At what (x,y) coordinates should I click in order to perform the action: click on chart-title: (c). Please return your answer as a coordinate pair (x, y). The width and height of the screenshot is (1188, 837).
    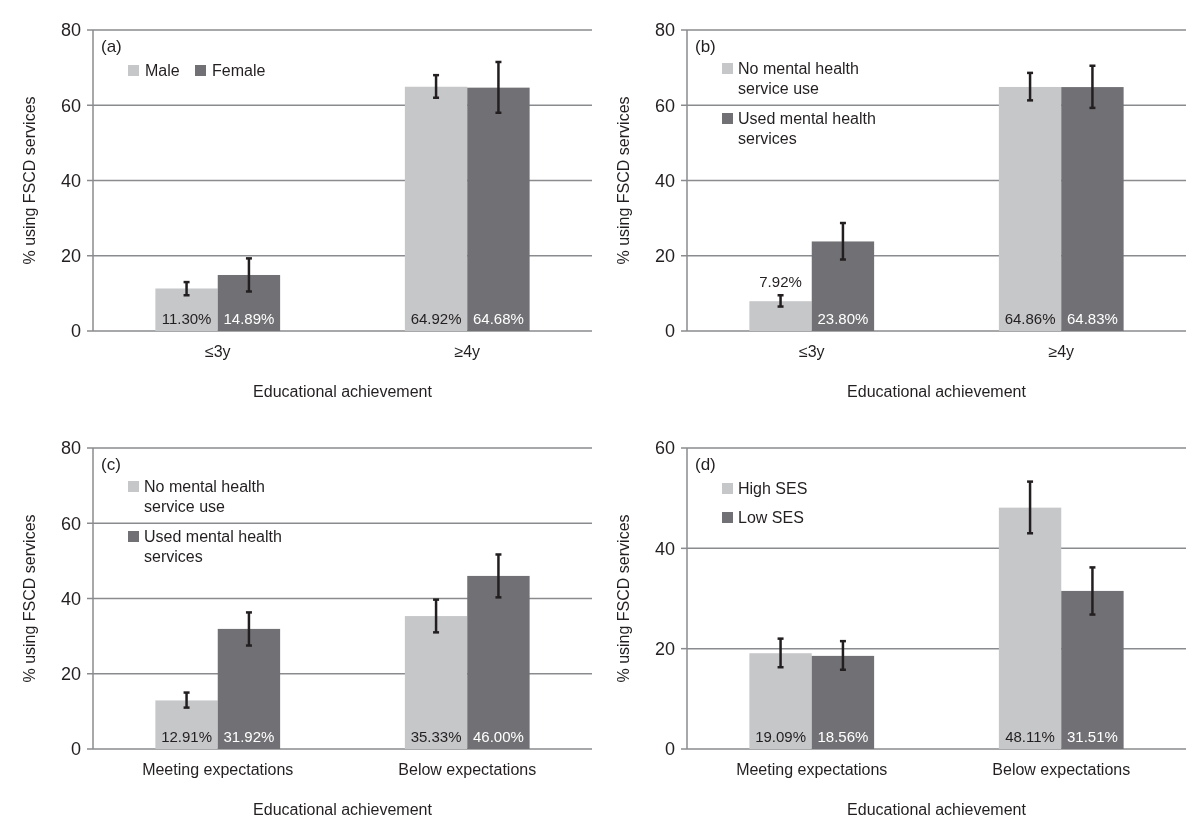
    Looking at the image, I should click on (111, 464).